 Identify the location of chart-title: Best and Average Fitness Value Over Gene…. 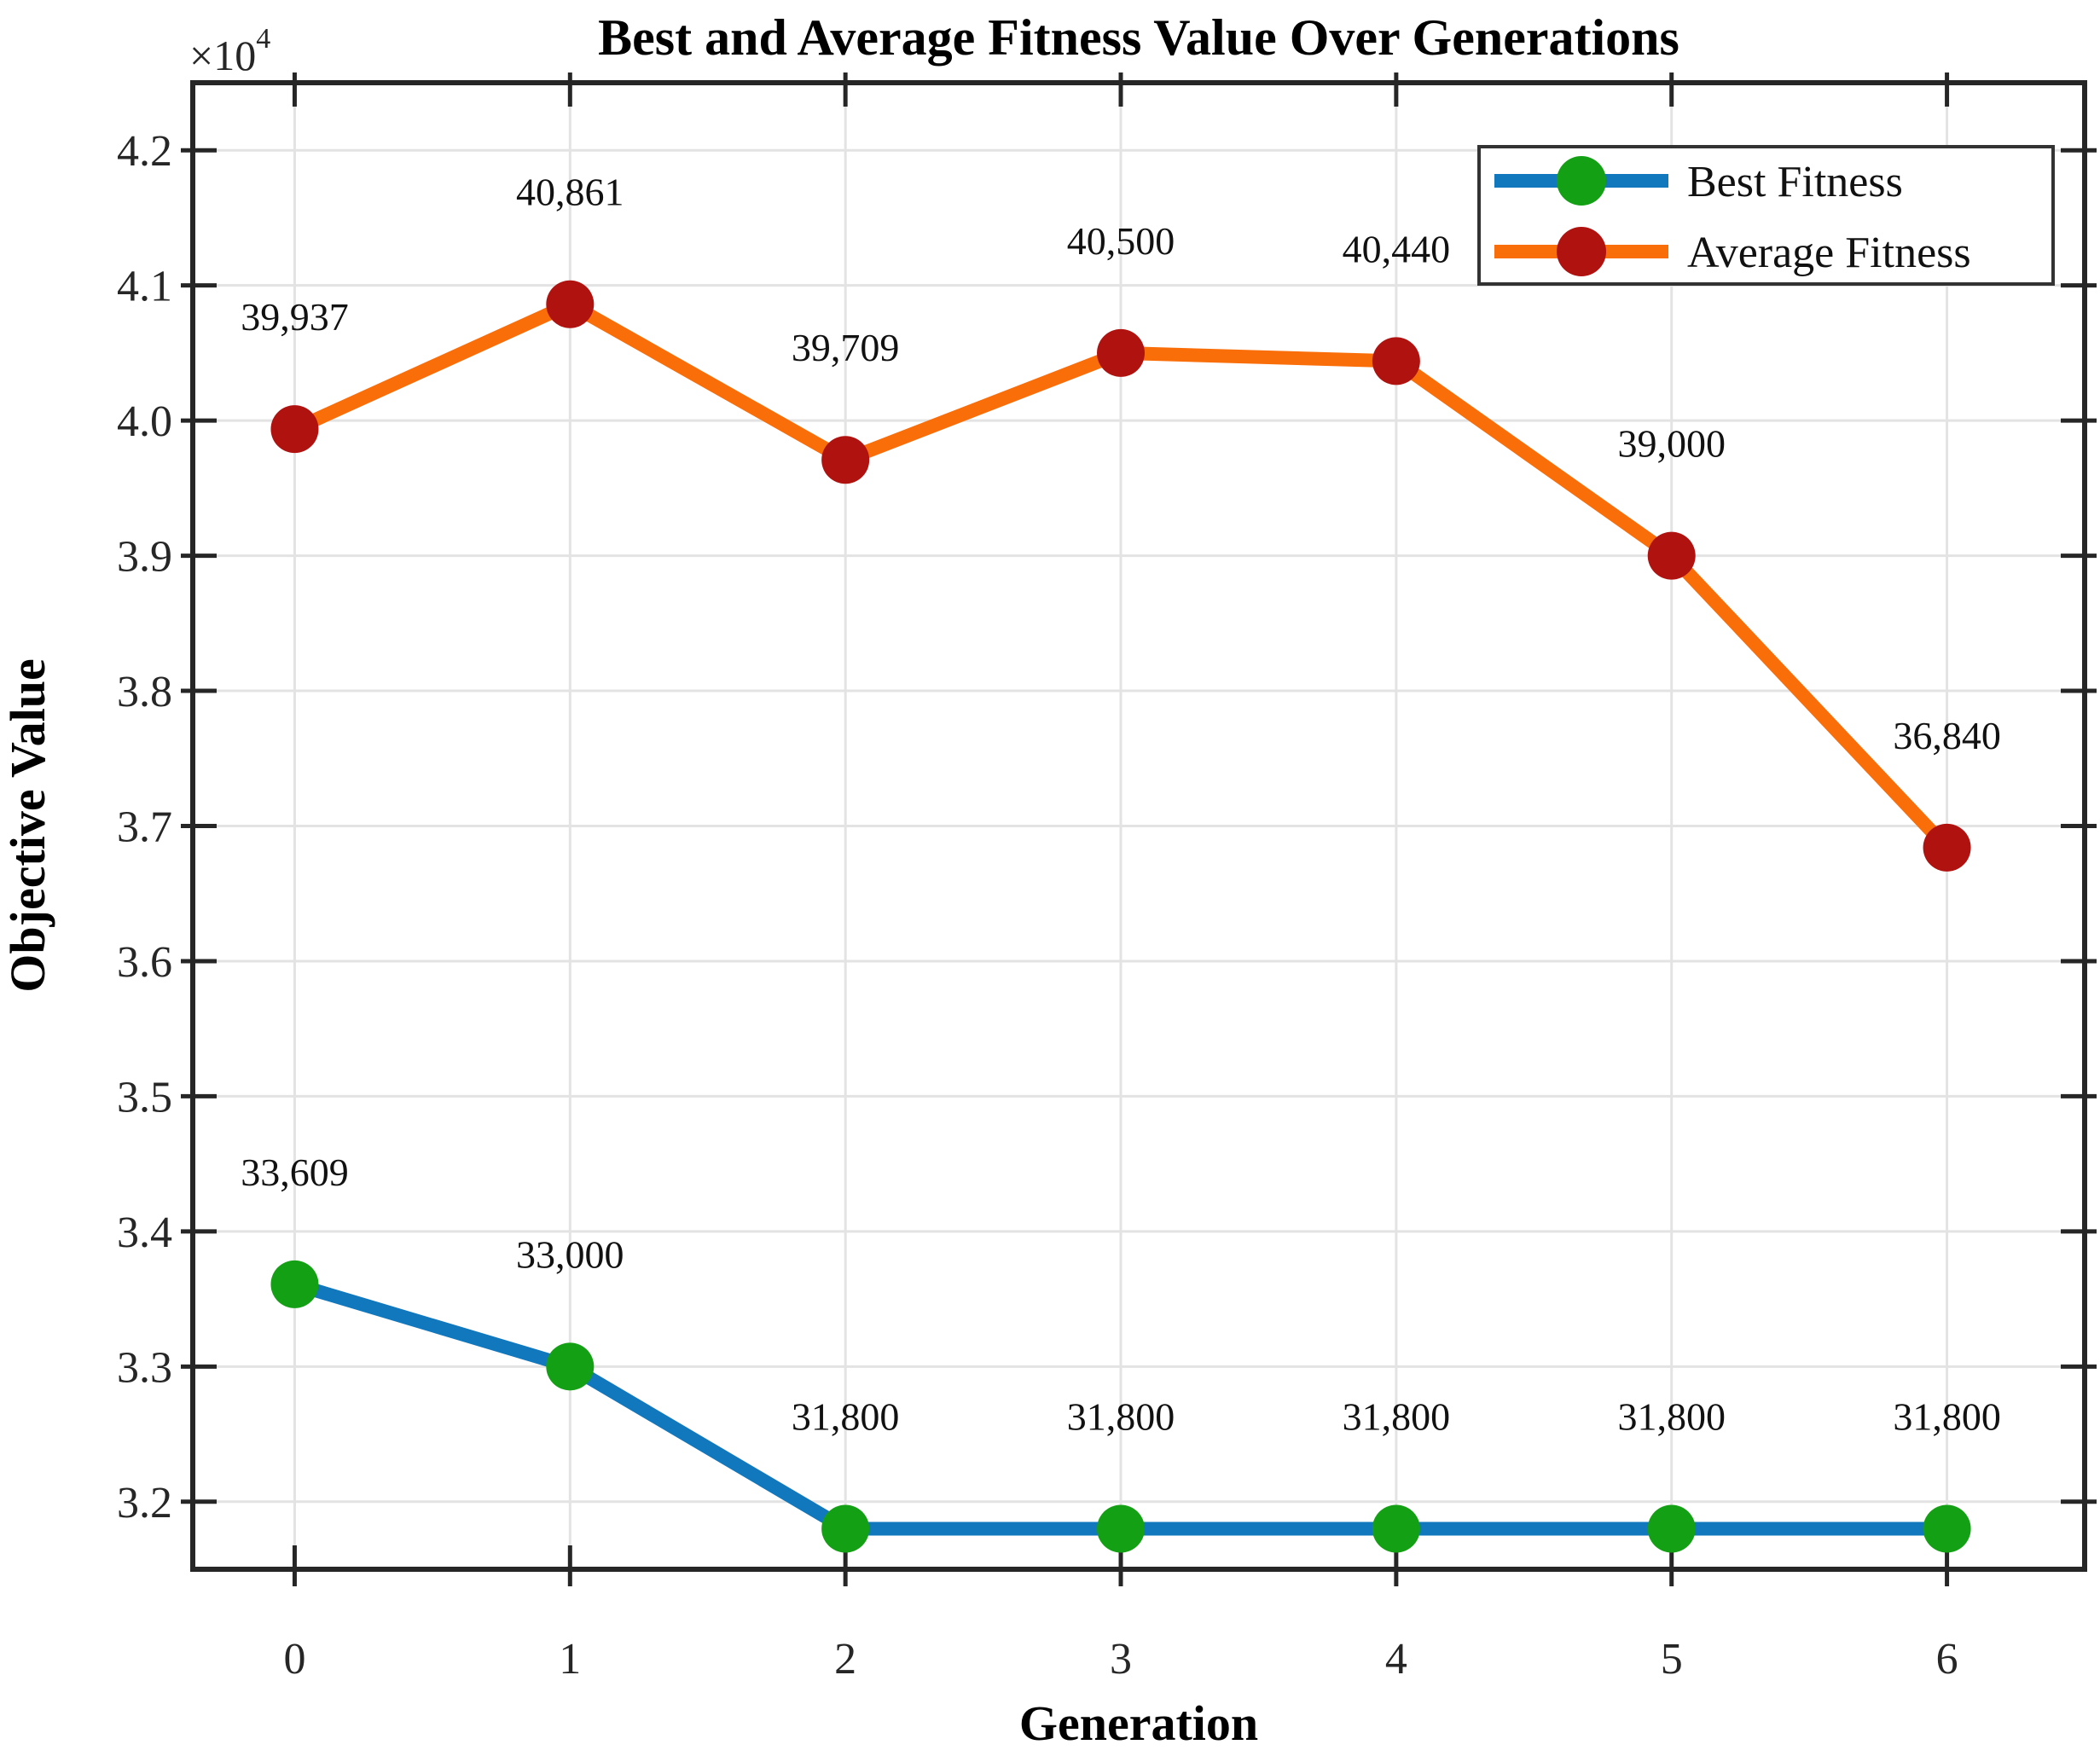
(1138, 37).